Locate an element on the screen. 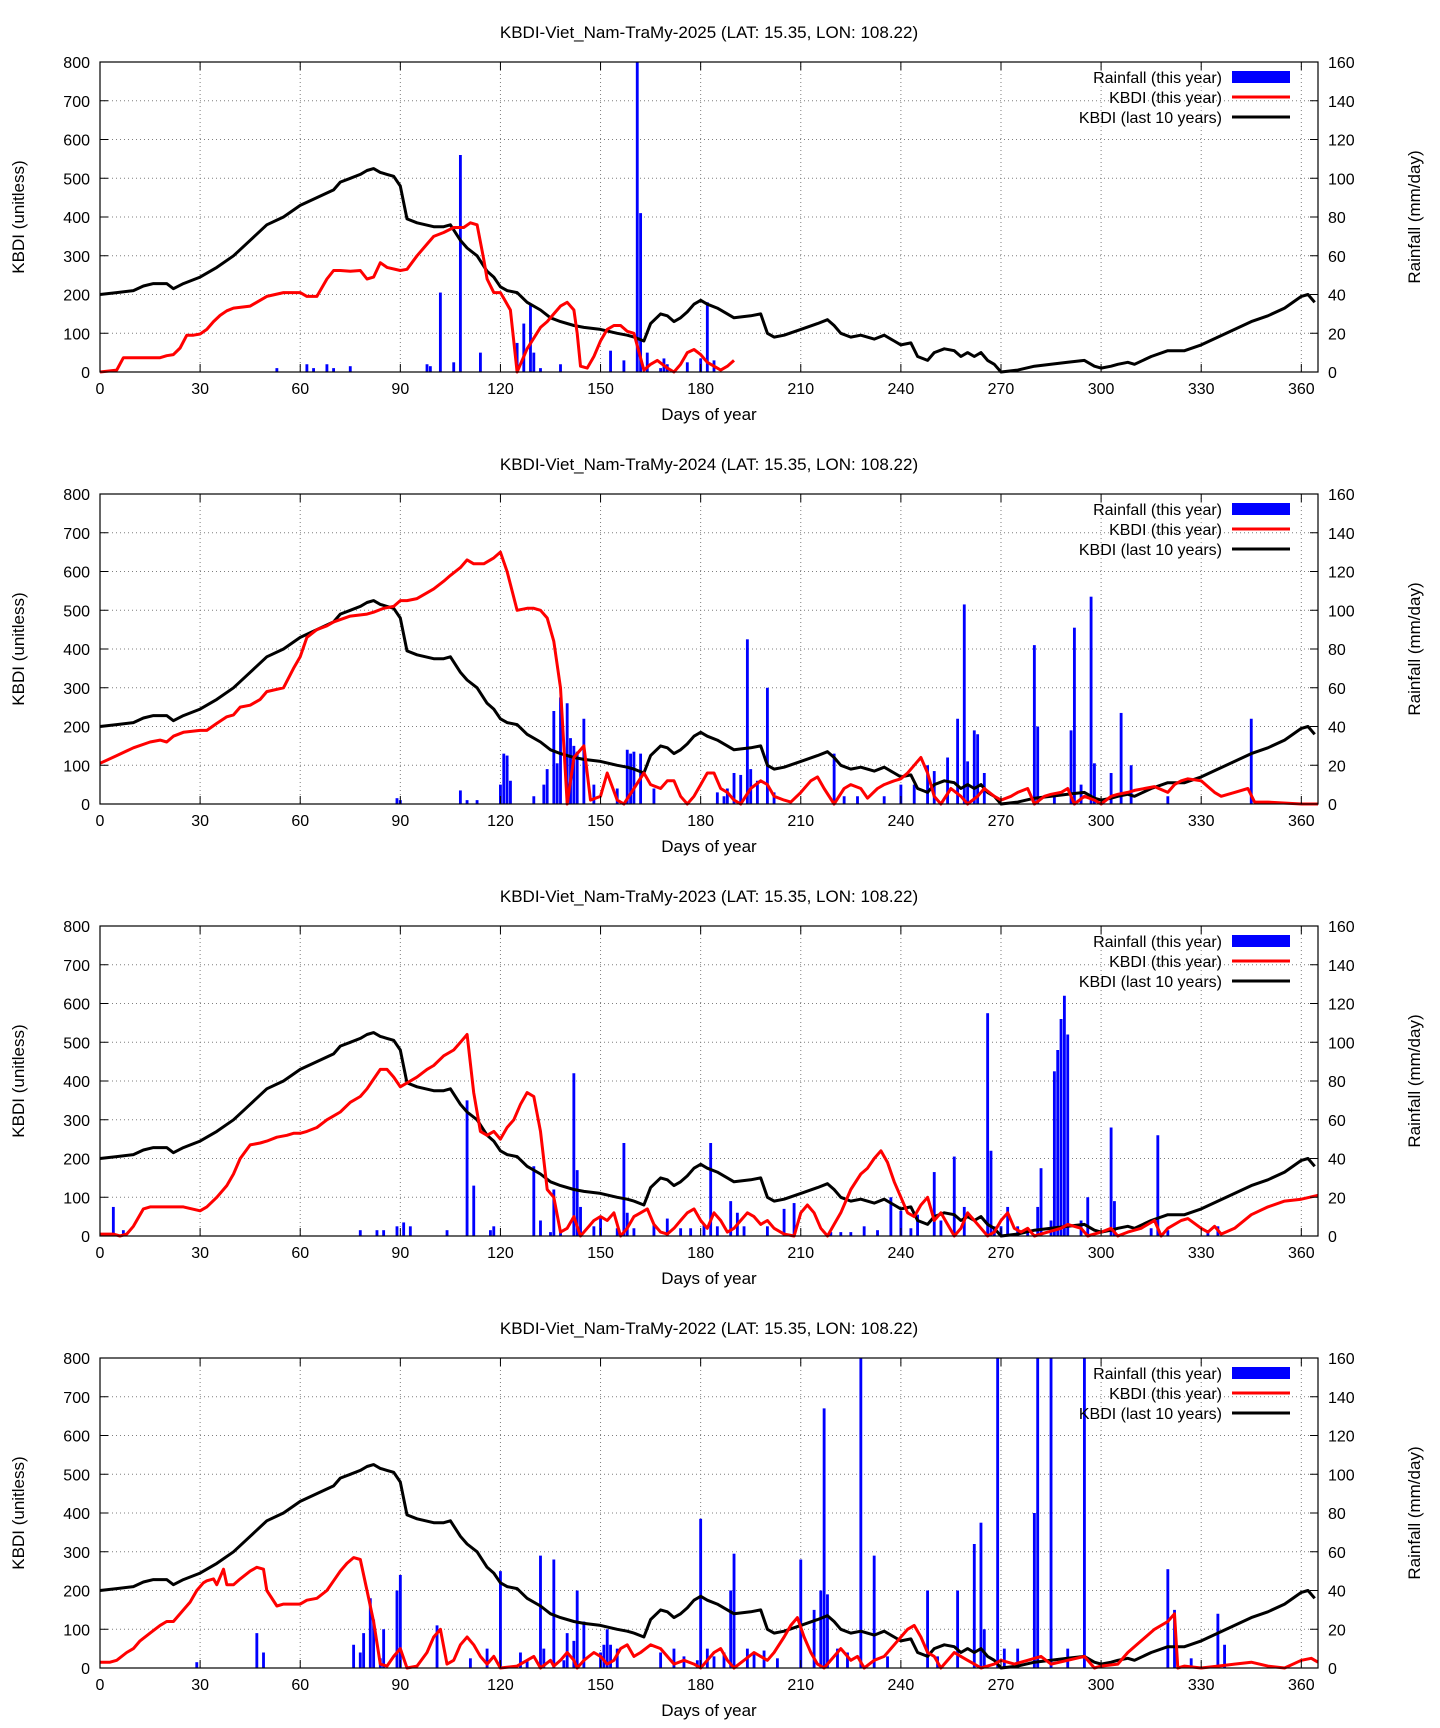  x-tick-label: 90 is located at coordinates (400, 1253).